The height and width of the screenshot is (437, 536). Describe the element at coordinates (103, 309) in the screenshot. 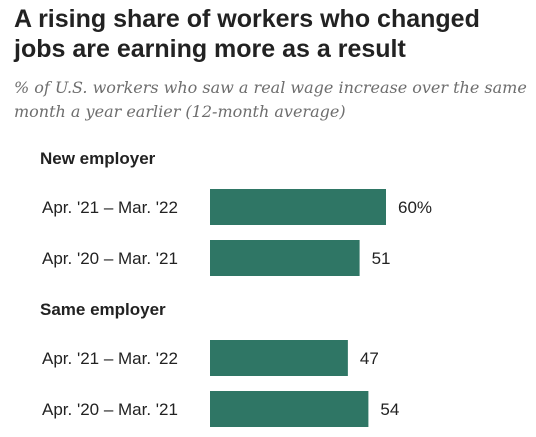

I see `group-label: Same employer` at that location.